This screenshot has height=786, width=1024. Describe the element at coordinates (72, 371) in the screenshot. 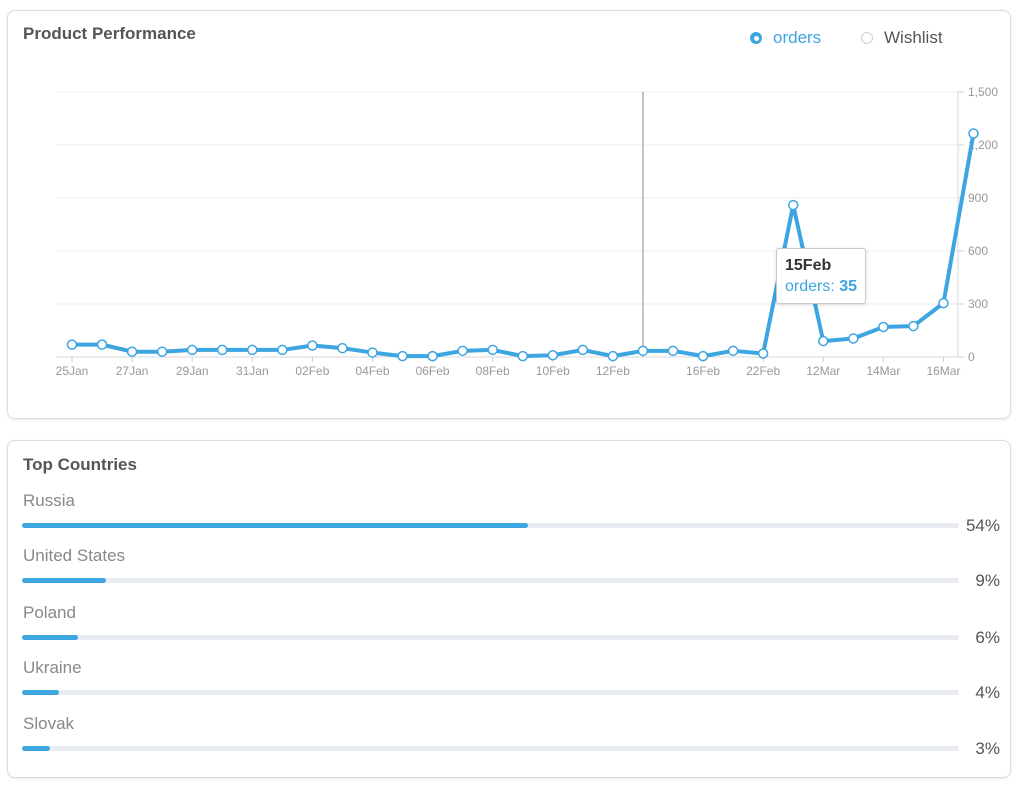

I see `x-tick-label: 25Jan` at that location.